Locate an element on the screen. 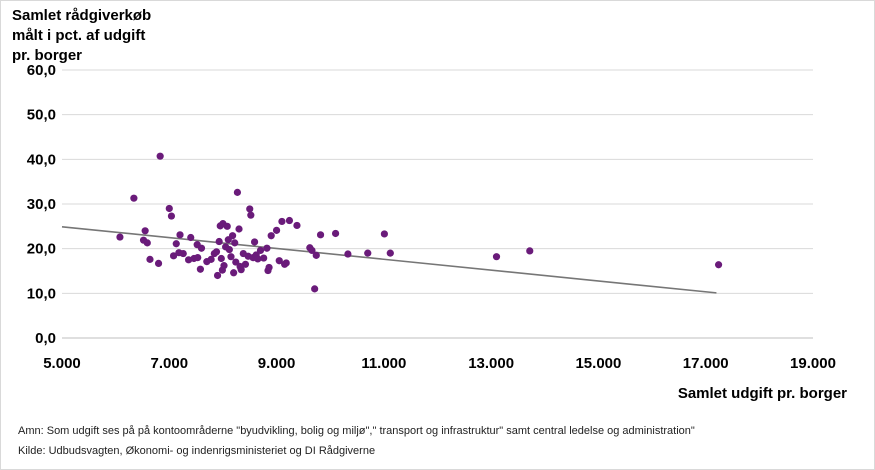 This screenshot has height=470, width=875. trendline is located at coordinates (389, 259).